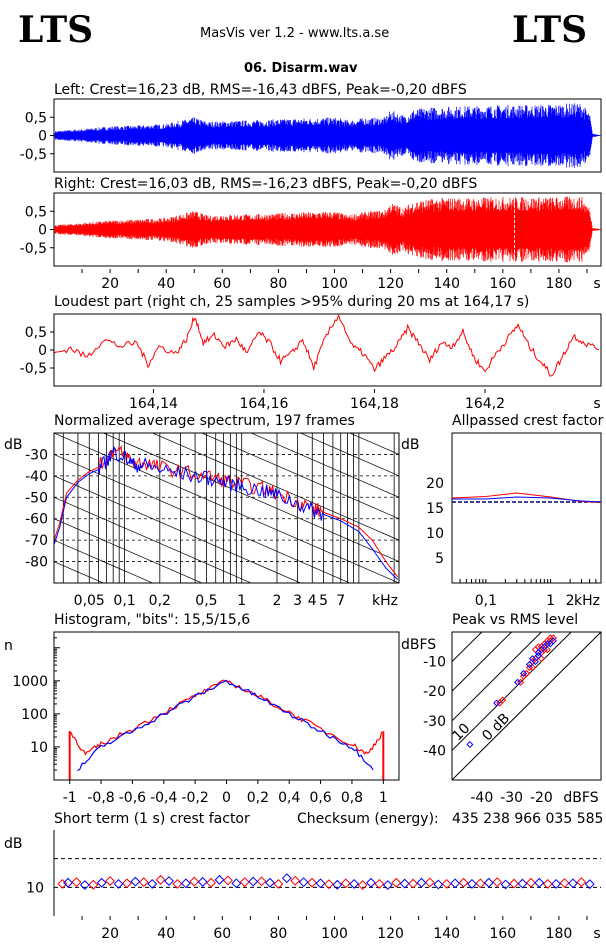  Describe the element at coordinates (481, 798) in the screenshot. I see `peak-rms-xtick-label: -40` at that location.